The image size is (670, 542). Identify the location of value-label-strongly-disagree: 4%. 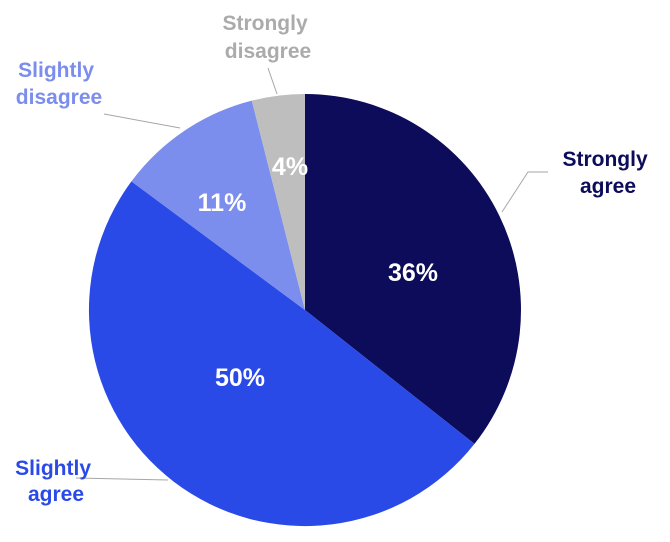
(290, 167).